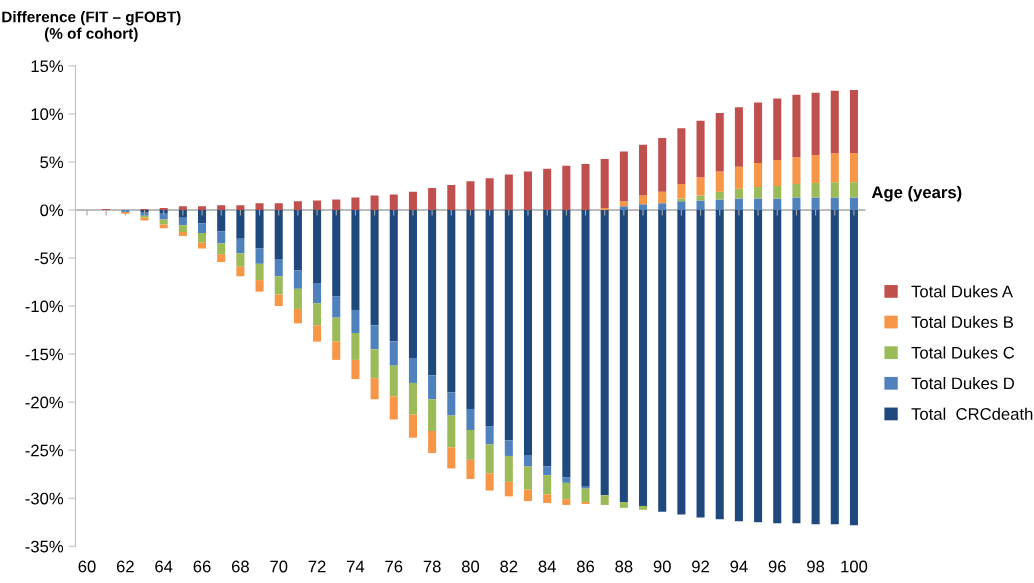 The height and width of the screenshot is (583, 1034). Describe the element at coordinates (279, 566) in the screenshot. I see `x-tick-label: 70` at that location.